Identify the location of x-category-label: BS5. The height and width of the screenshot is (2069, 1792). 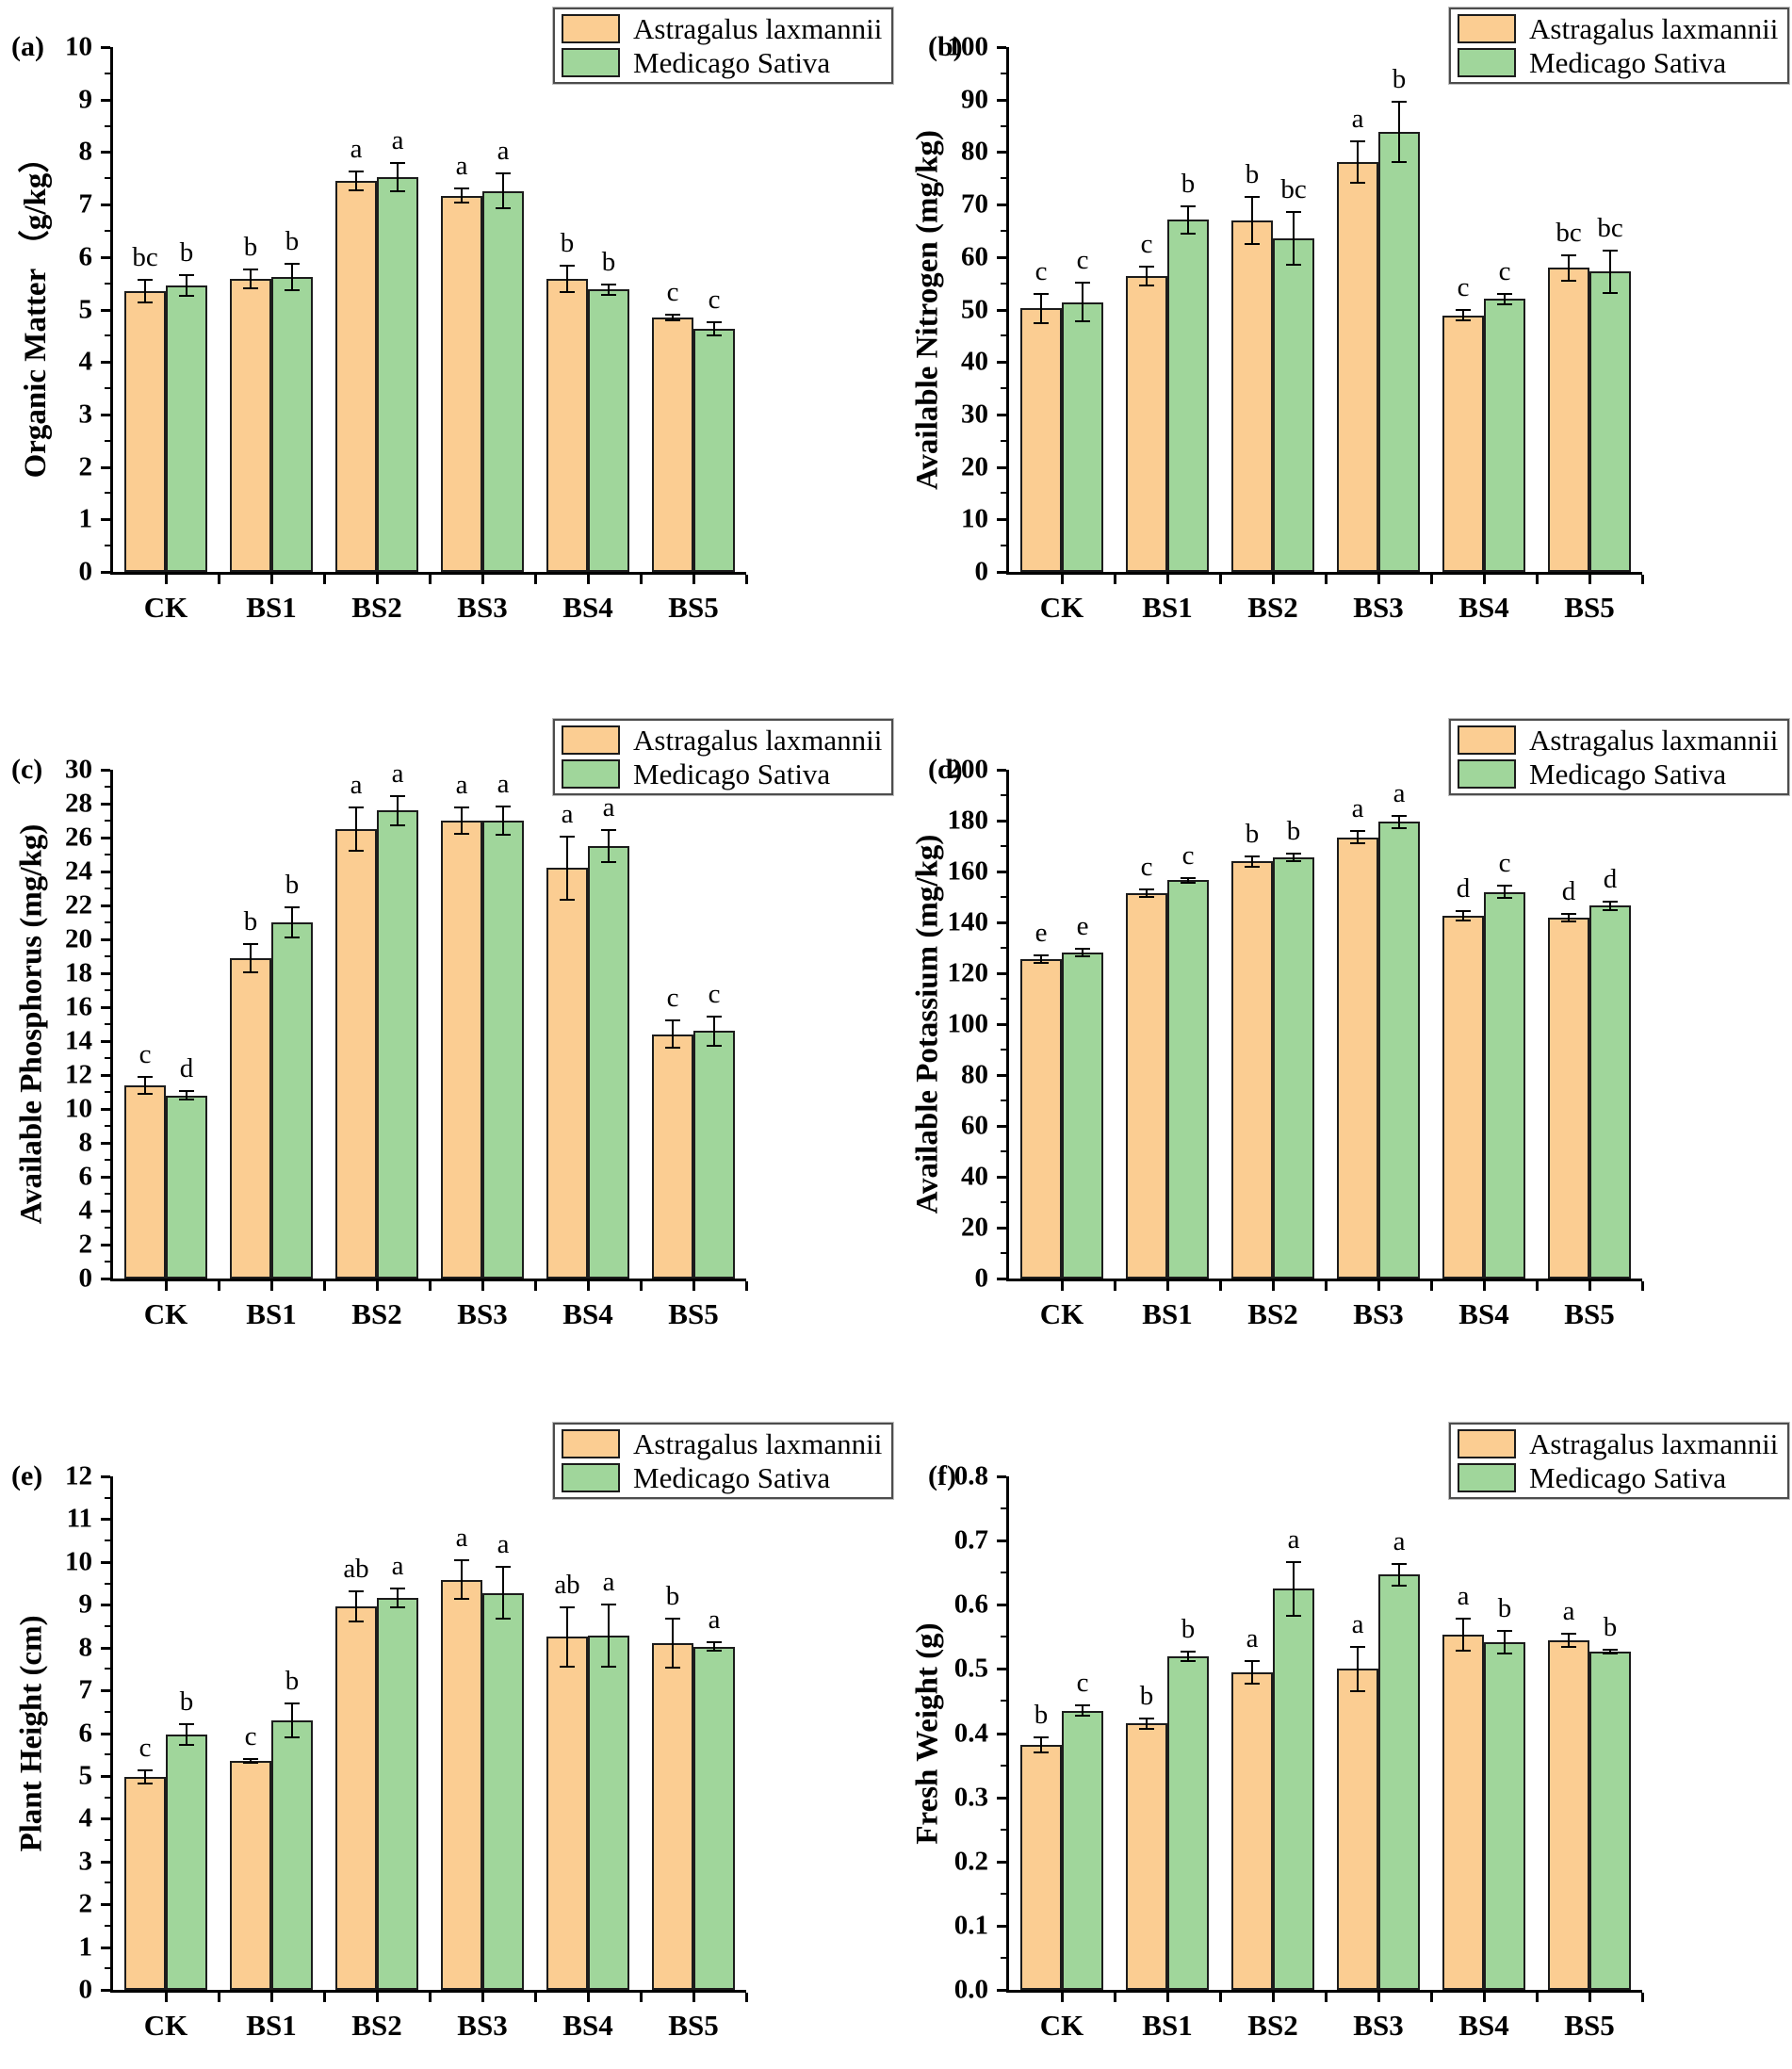
(694, 2025).